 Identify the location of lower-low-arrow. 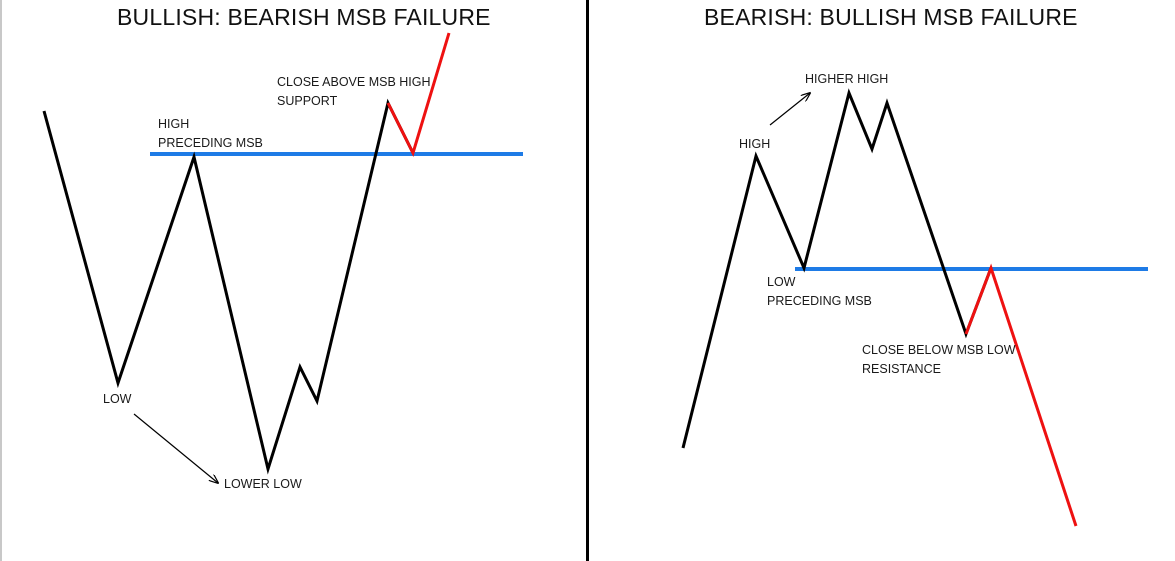
(175, 448).